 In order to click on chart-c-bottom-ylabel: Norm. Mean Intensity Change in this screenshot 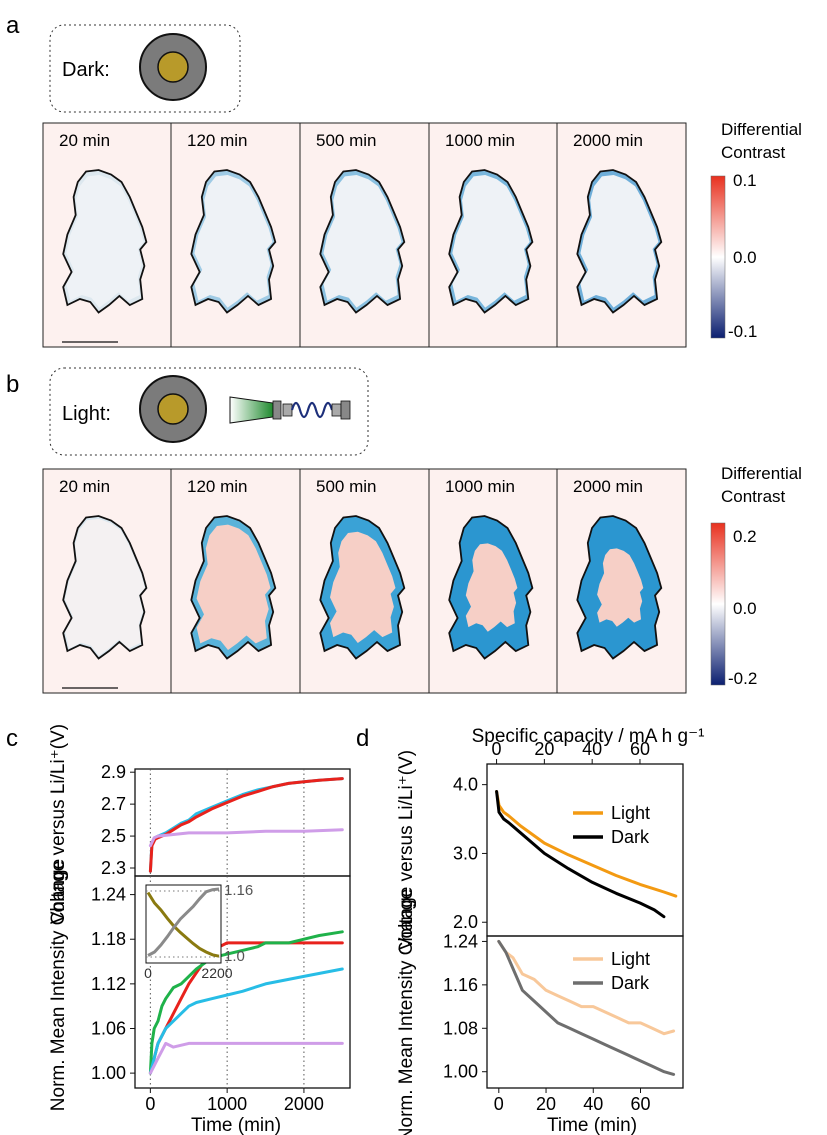, I will do `click(58, 985)`.